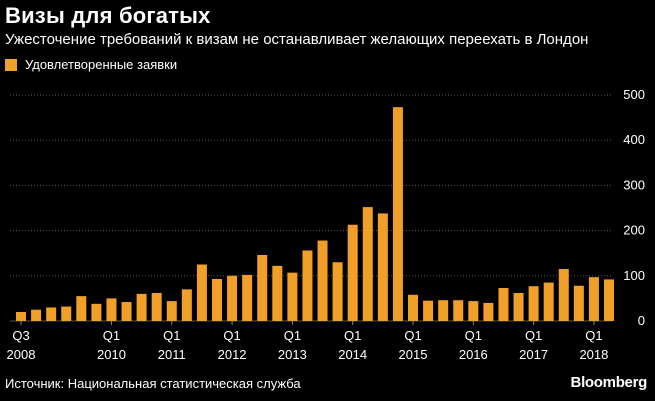 This screenshot has height=401, width=655. What do you see at coordinates (473, 354) in the screenshot?
I see `x-tick-year: 2016` at bounding box center [473, 354].